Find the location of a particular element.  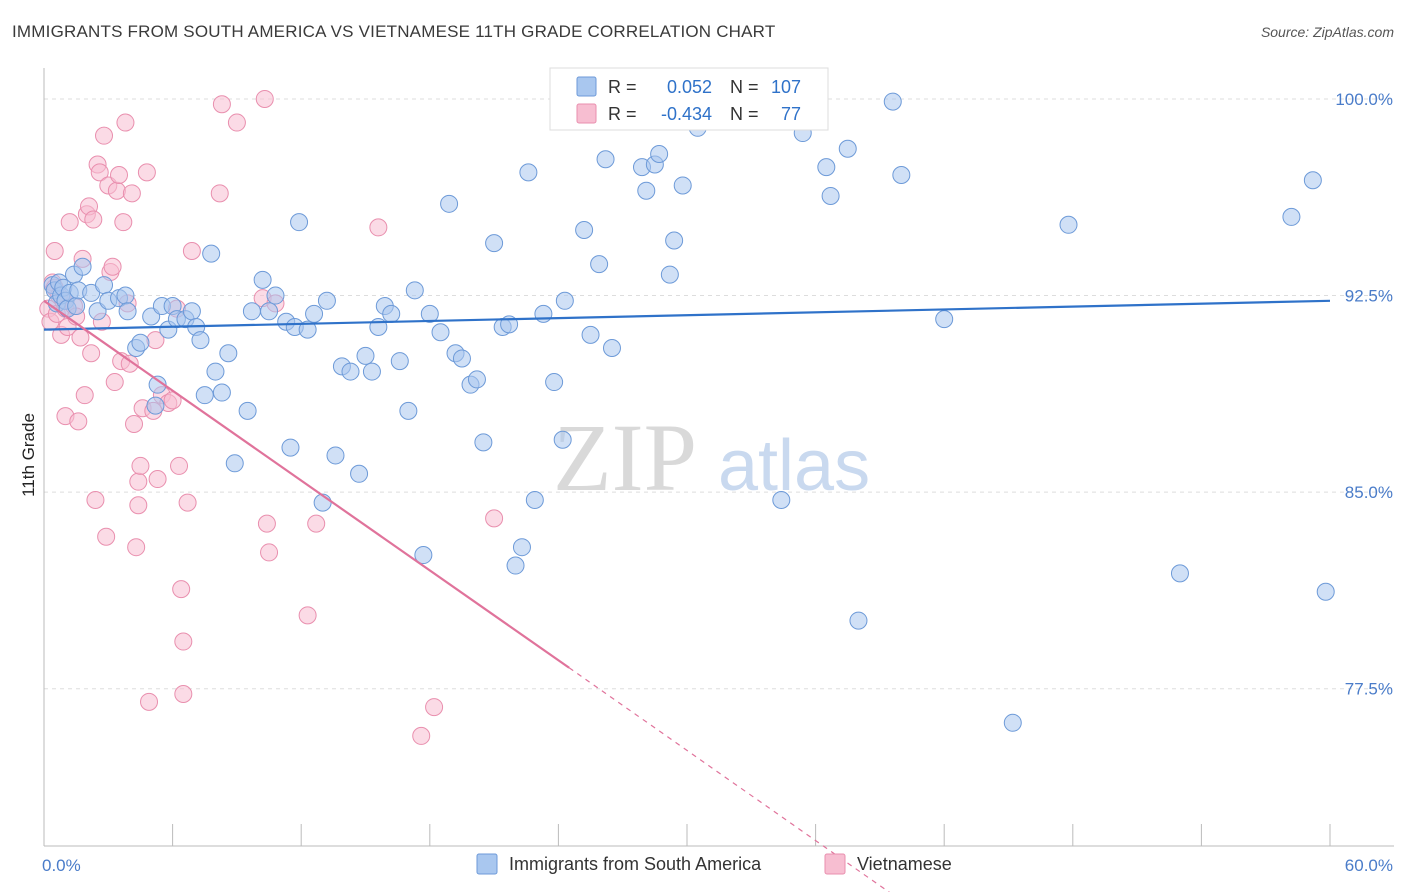

series-legend: Immigrants from South America Vietnamese is located at coordinates (714, 864).